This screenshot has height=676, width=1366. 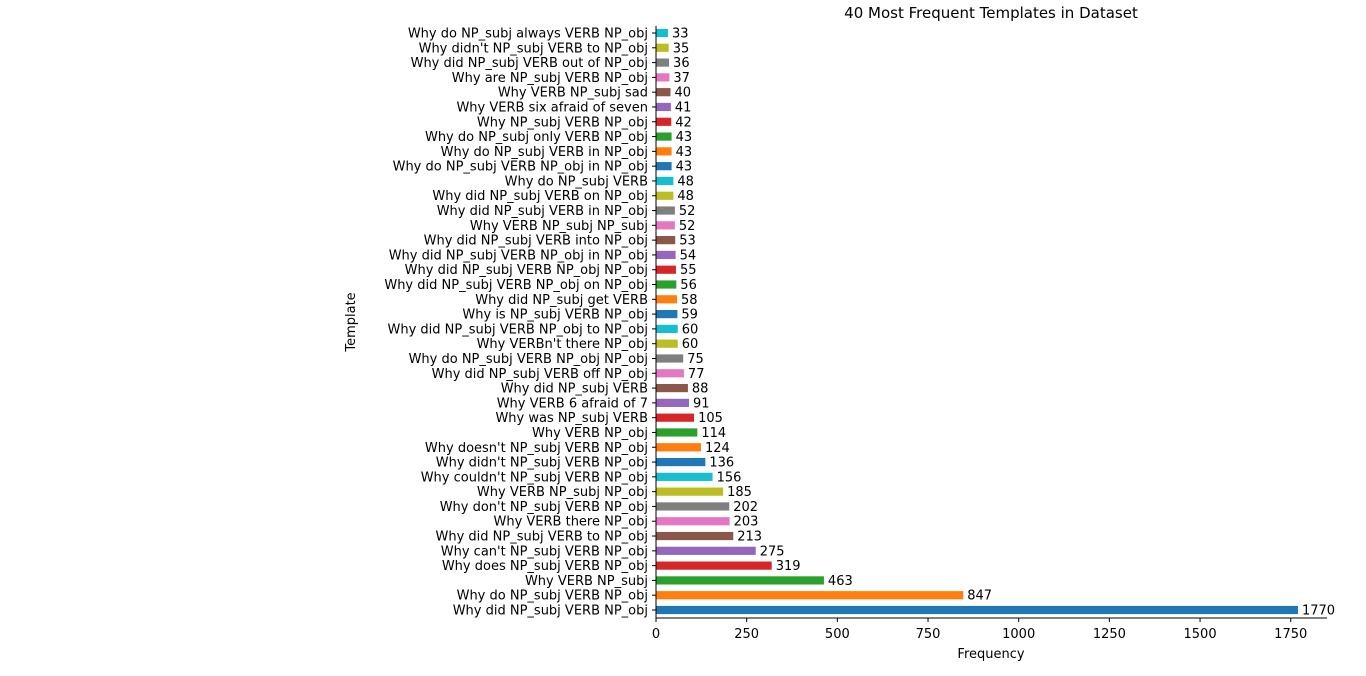 I want to click on y-tick-label: Why did NP_subj VERB, so click(x=574, y=389).